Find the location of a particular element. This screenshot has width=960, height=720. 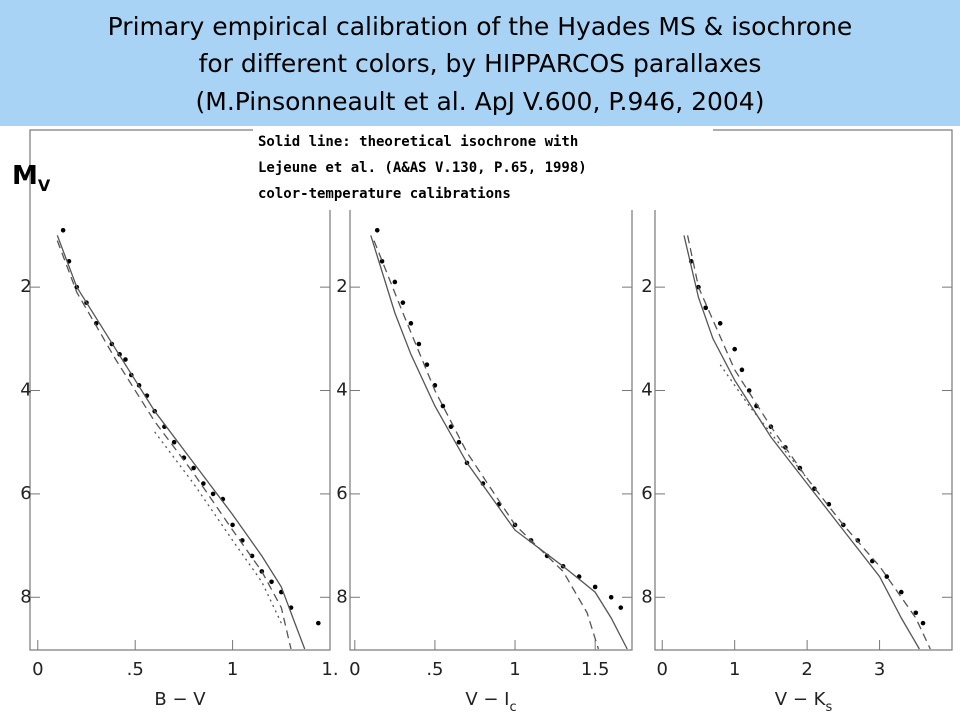

x-tick-label: 1. is located at coordinates (329, 669).